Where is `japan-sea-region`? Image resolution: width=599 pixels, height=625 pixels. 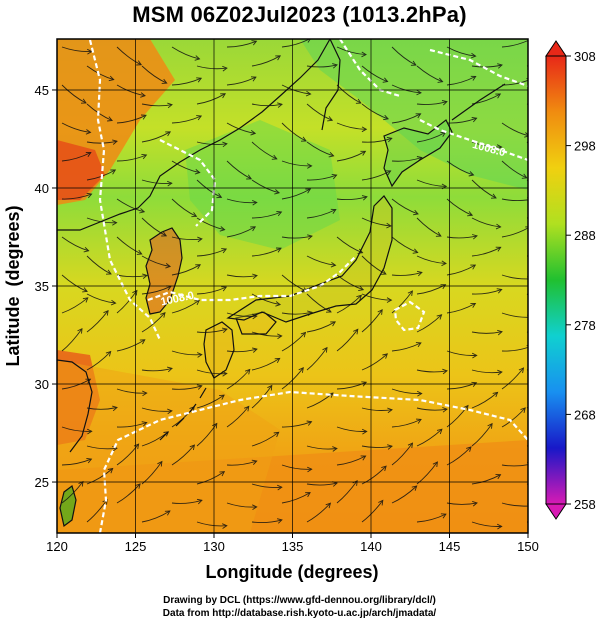
japan-sea-region is located at coordinates (262, 185).